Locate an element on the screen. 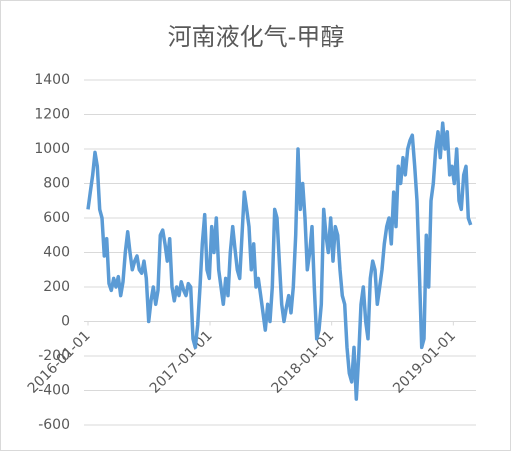 Image resolution: width=511 pixels, height=451 pixels. chart-title: 河南液化气-甲醇 is located at coordinates (256, 37).